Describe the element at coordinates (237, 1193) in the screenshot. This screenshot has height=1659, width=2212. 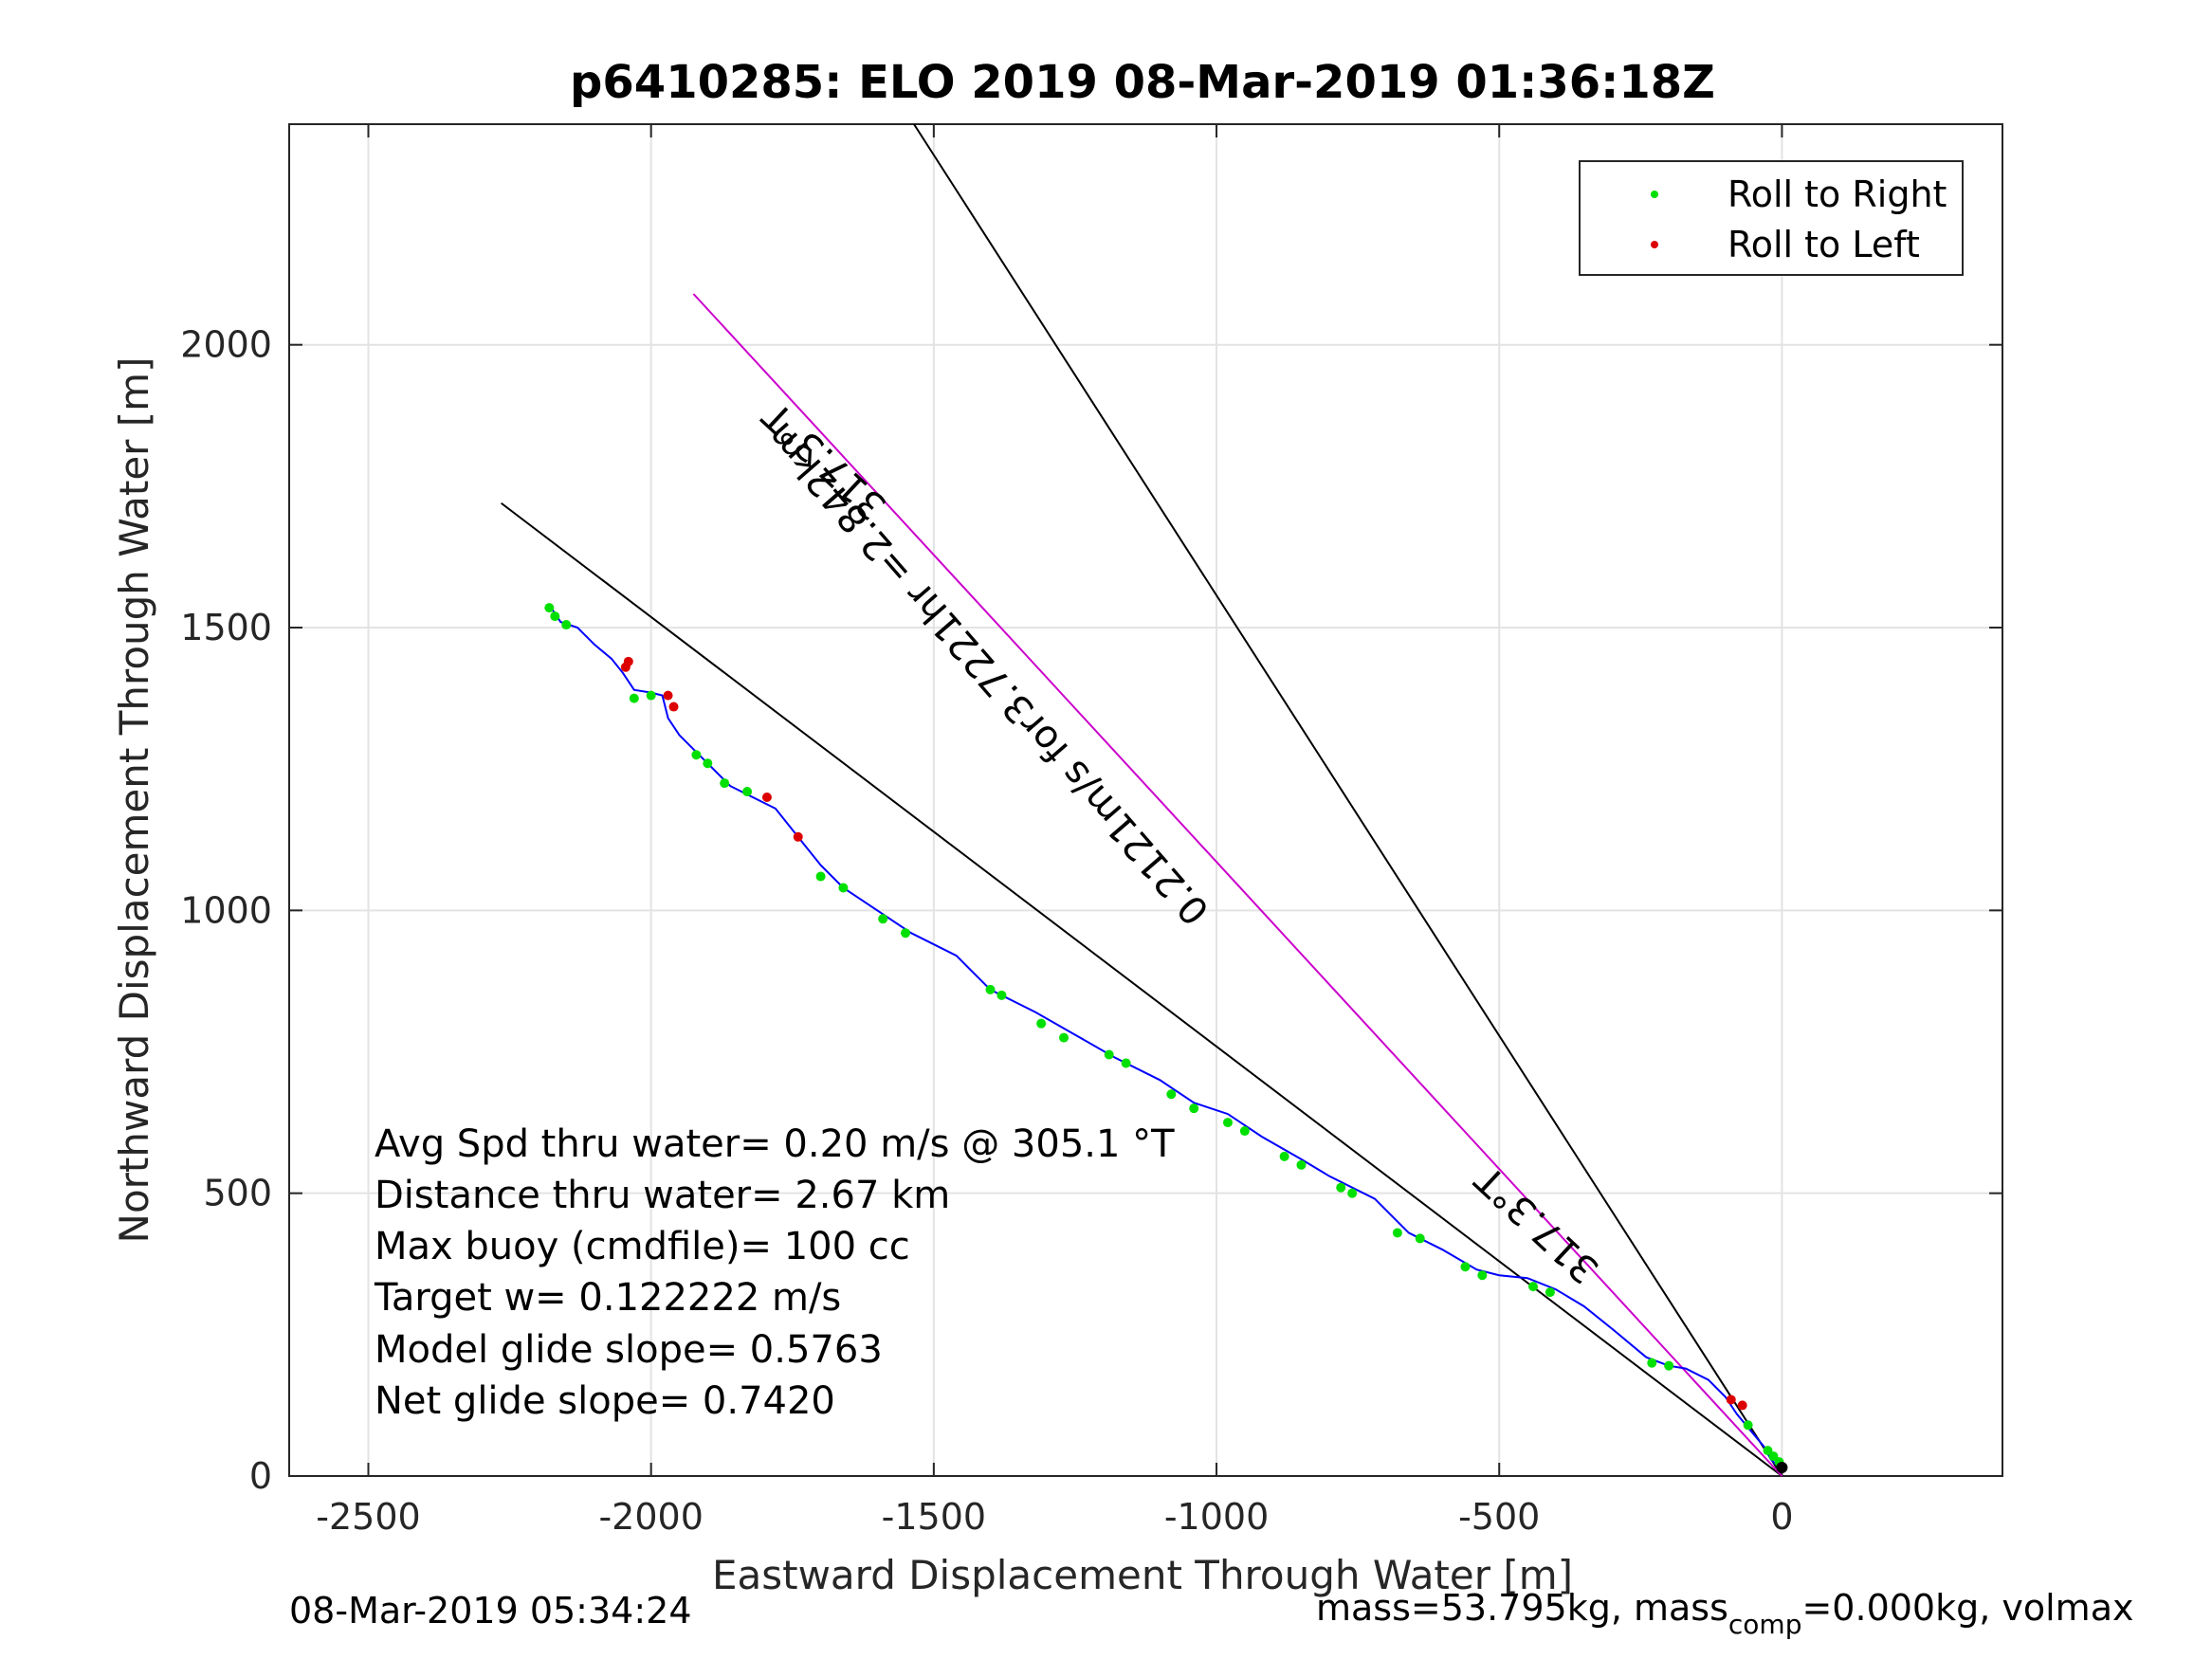
I see `y-tick-label: 500` at that location.